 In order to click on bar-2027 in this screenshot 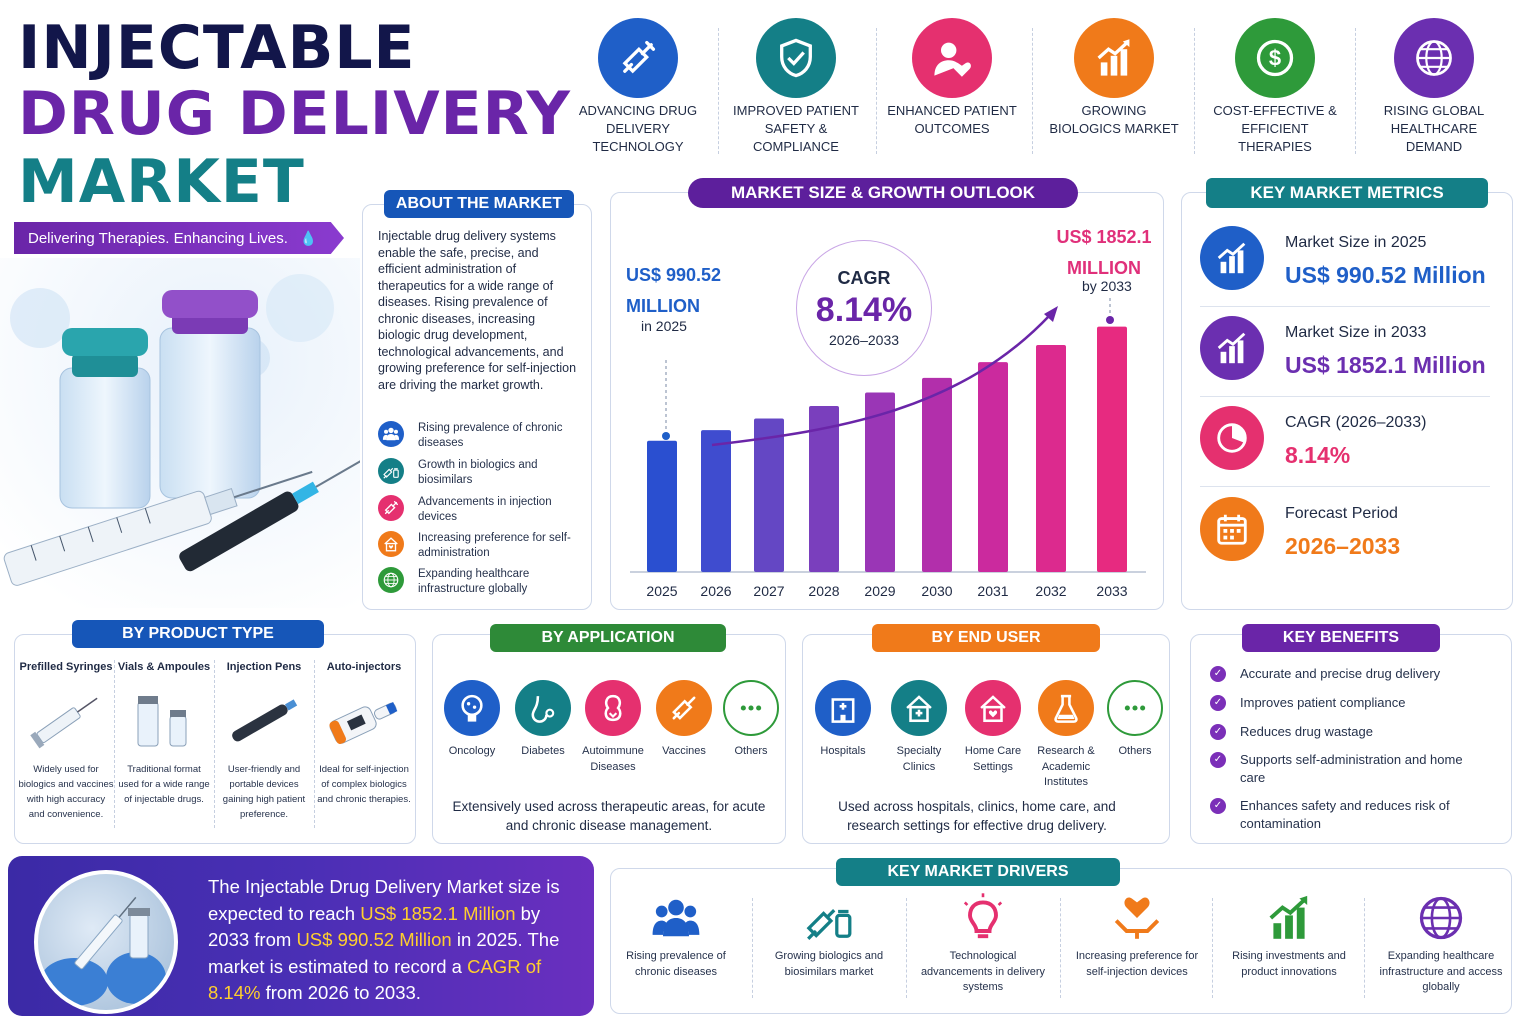, I will do `click(769, 495)`.